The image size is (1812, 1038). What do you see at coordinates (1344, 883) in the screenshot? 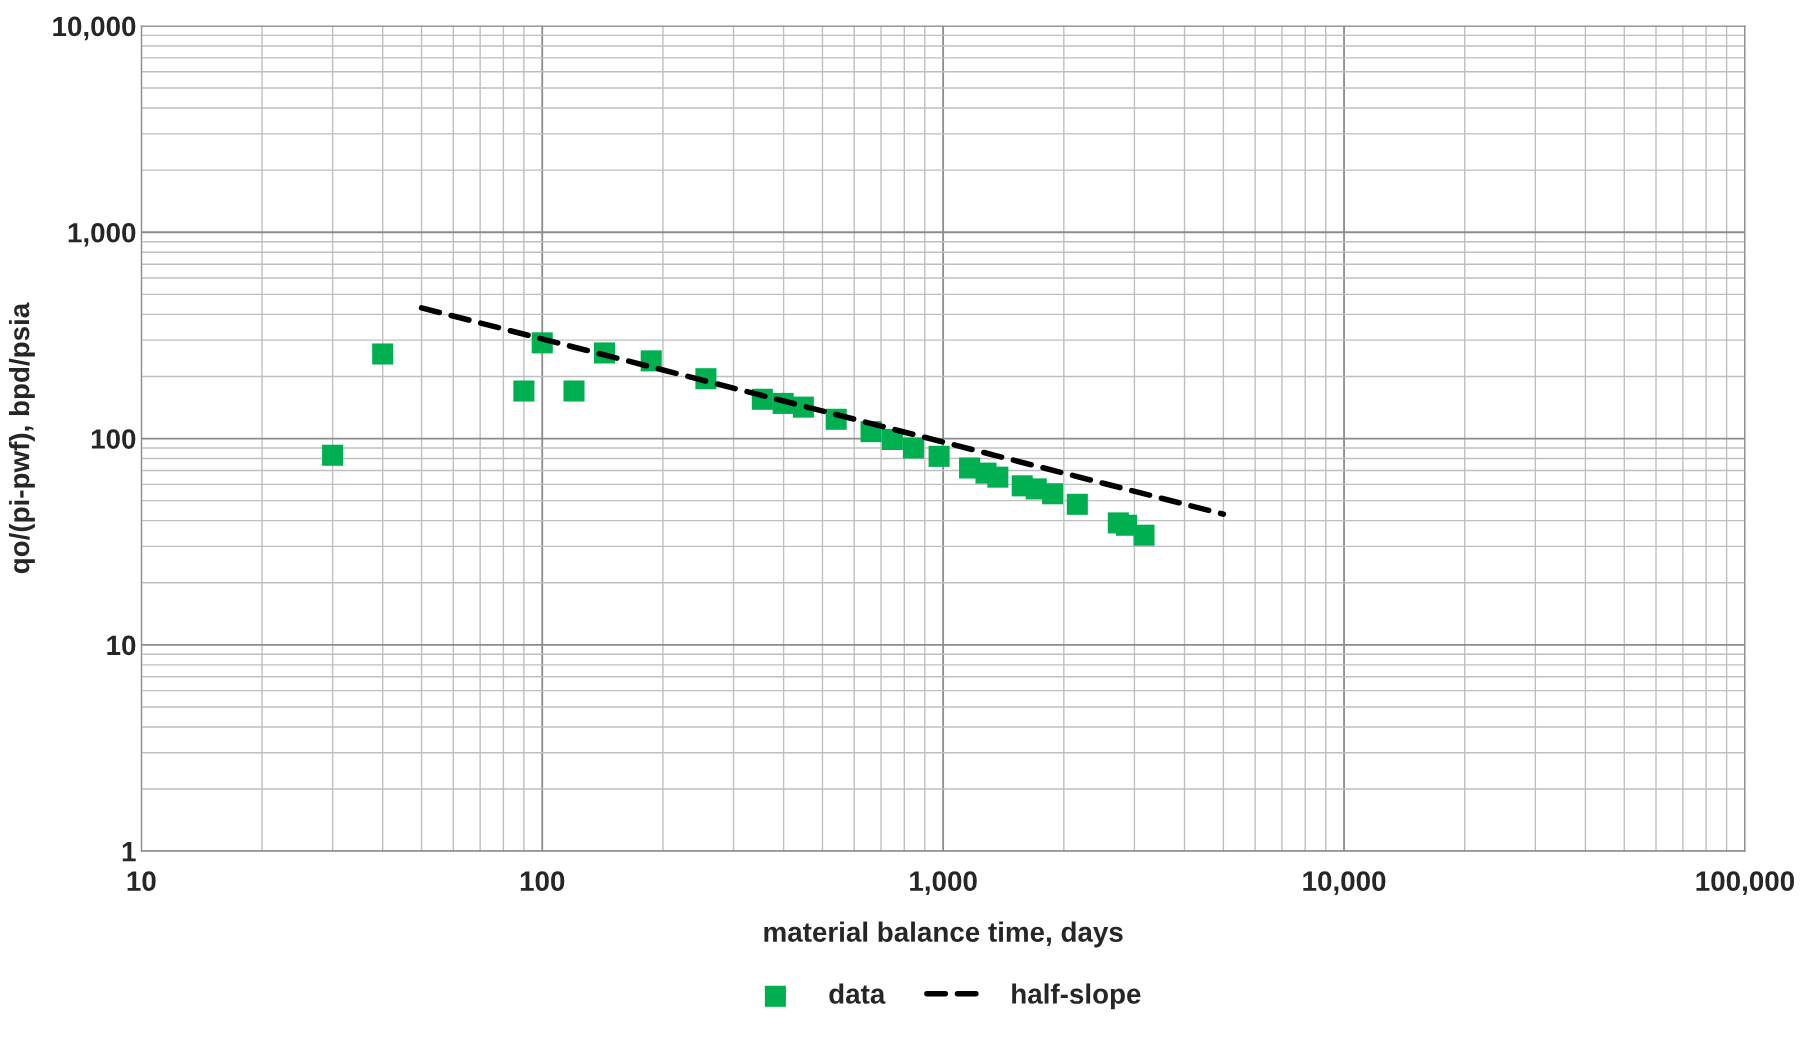
I see `x-tick-label: 10,000` at bounding box center [1344, 883].